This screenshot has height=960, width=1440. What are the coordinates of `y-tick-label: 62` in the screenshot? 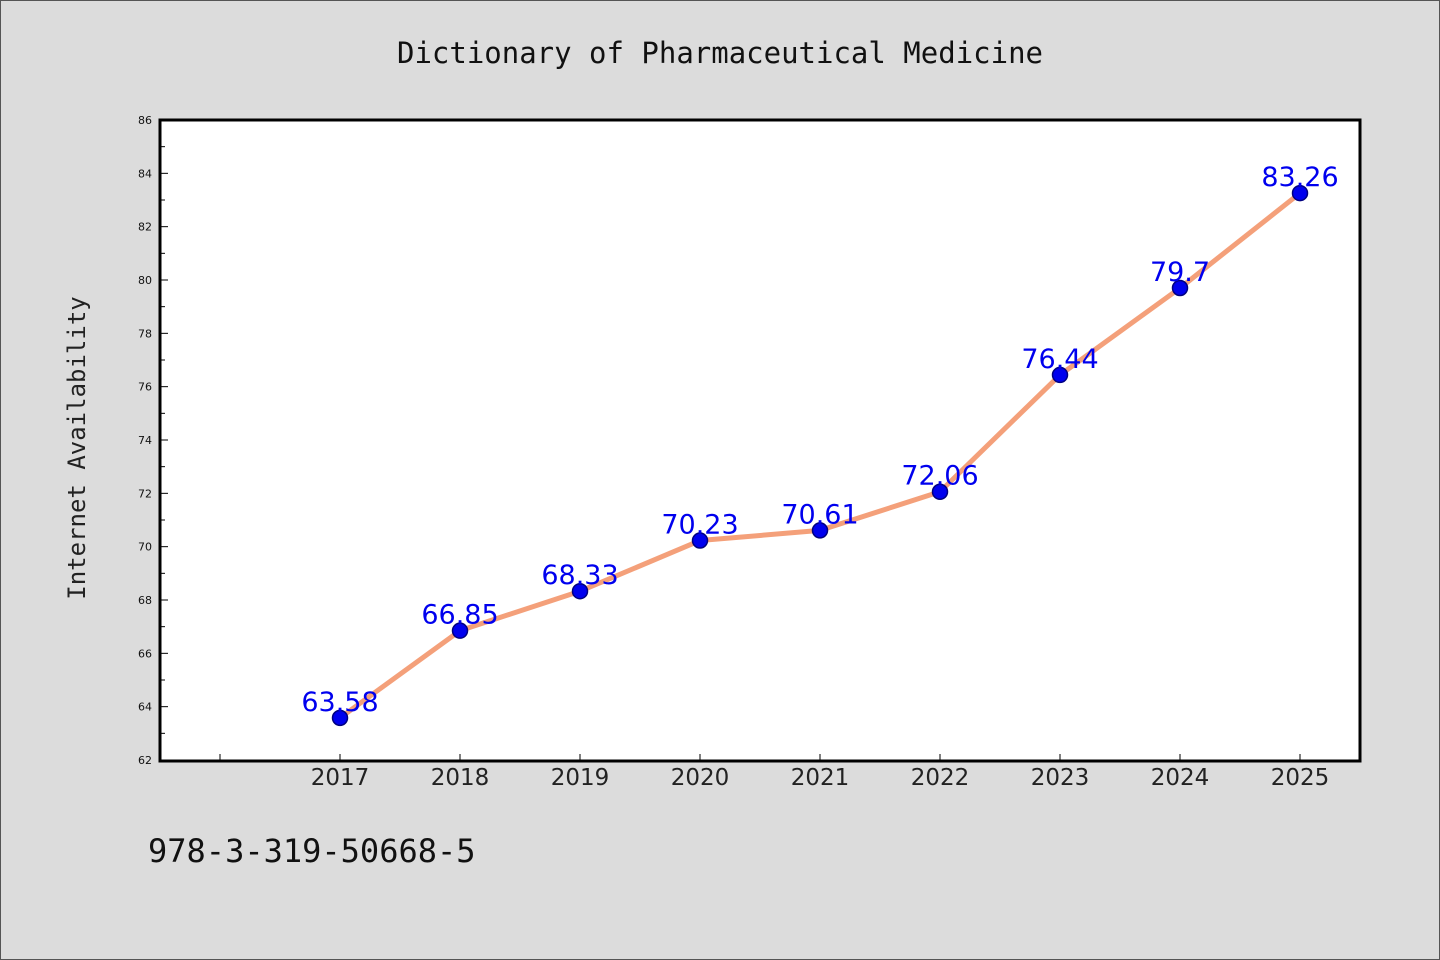 It's located at (145, 760).